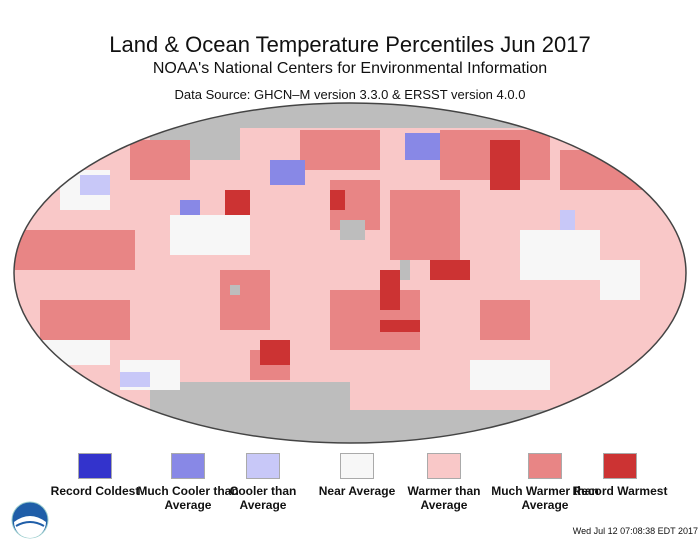 The width and height of the screenshot is (700, 541). Describe the element at coordinates (188, 482) in the screenshot. I see `legend-much-cooler: Much Cooler than Average` at that location.